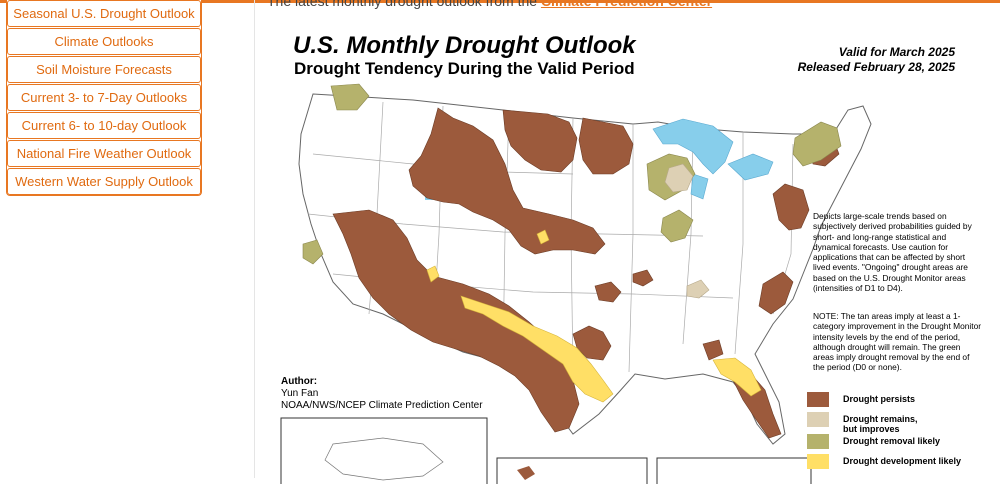  I want to click on legend-label-removal: Drought removal likely, so click(892, 441).